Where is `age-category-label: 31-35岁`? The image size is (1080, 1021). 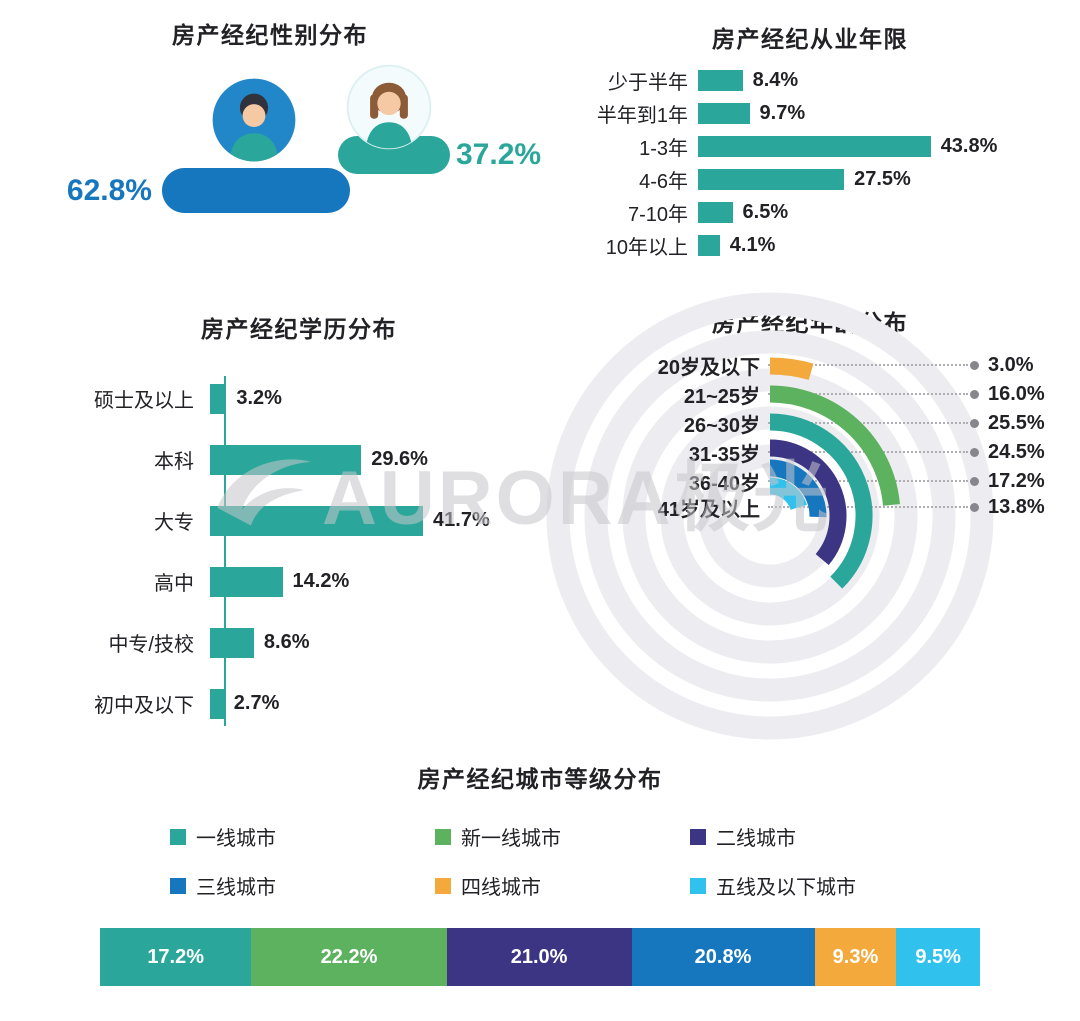
age-category-label: 31-35岁 is located at coordinates (724, 454).